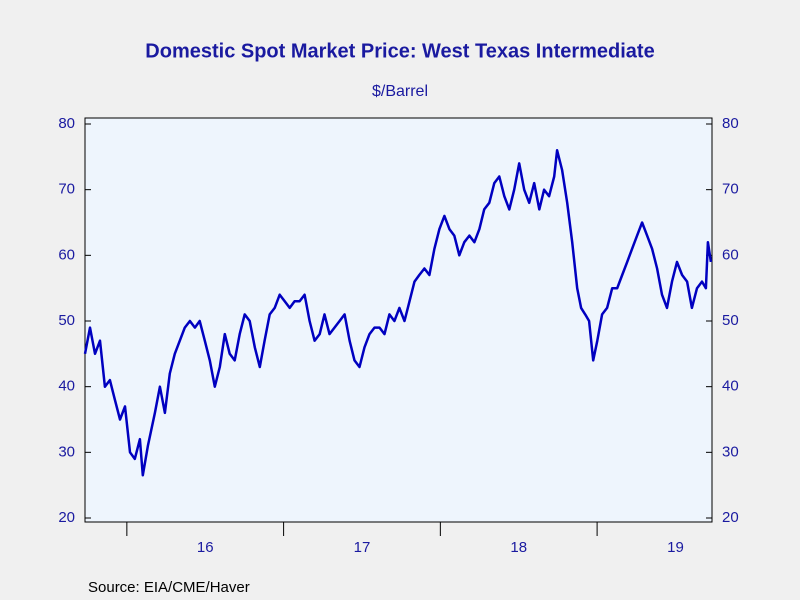  I want to click on y-tick-label: 50, so click(66, 320).